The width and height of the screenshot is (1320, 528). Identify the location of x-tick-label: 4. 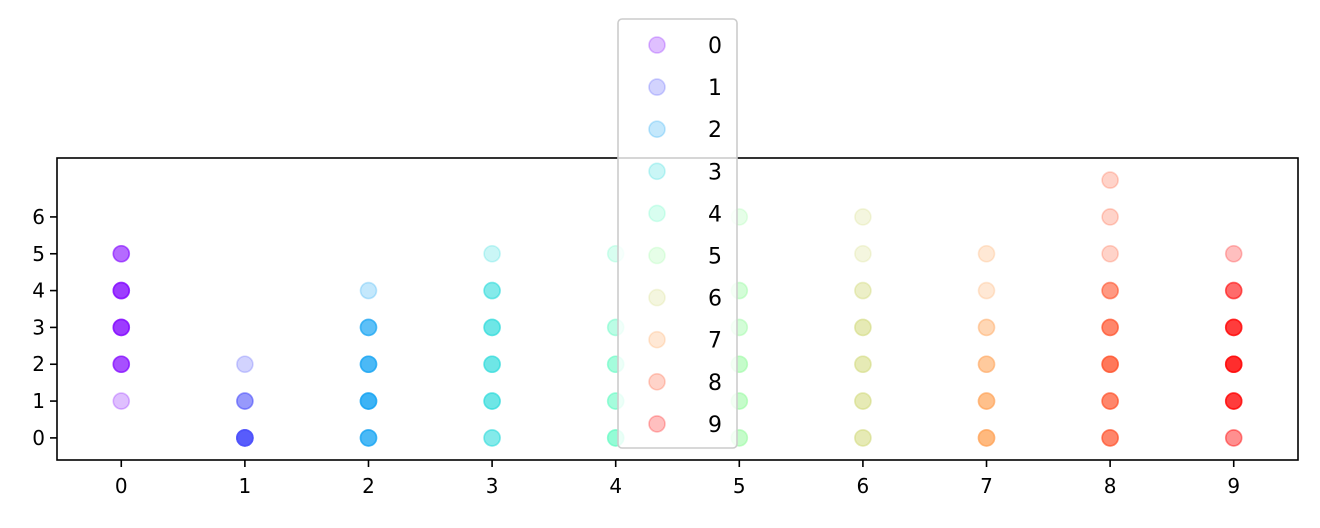
(615, 486).